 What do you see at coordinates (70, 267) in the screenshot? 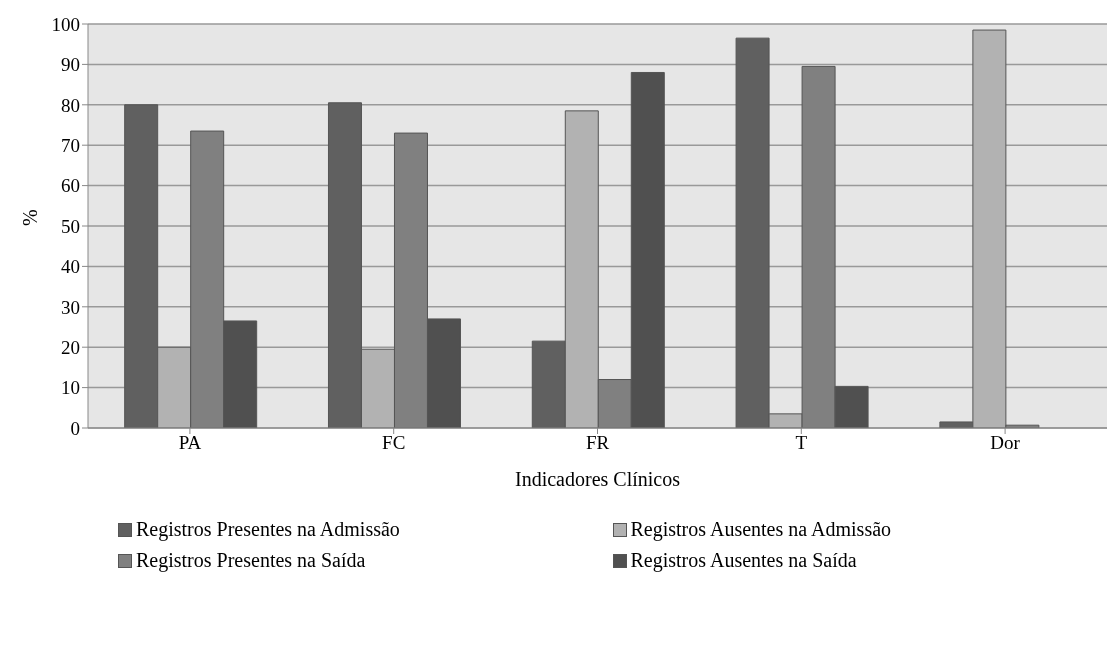
I see `y-tick-label: 40` at bounding box center [70, 267].